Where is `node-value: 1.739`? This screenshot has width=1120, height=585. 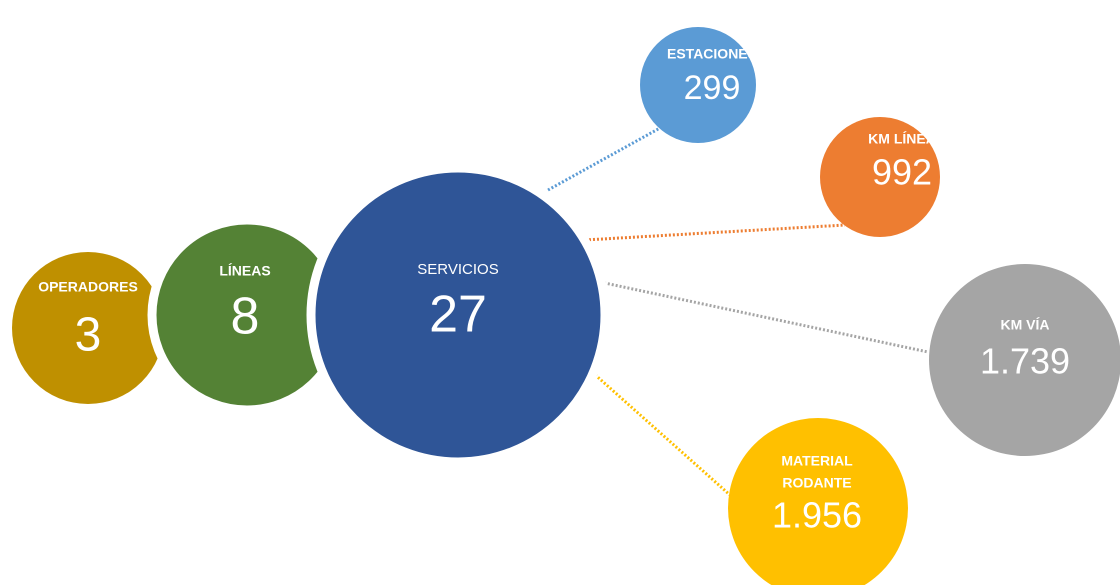
node-value: 1.739 is located at coordinates (1025, 361).